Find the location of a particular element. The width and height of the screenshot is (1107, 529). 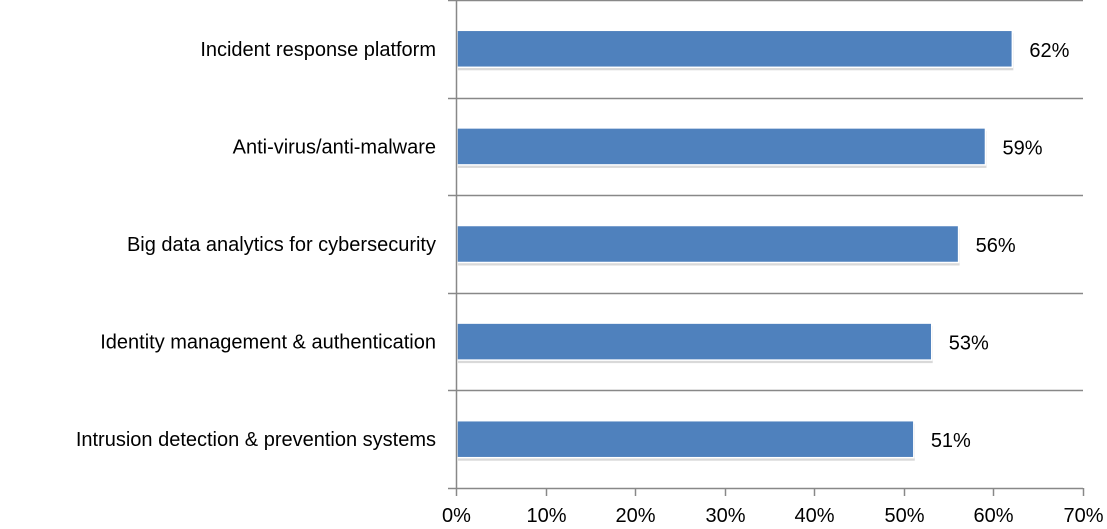

data-label: 59% is located at coordinates (1022, 148).